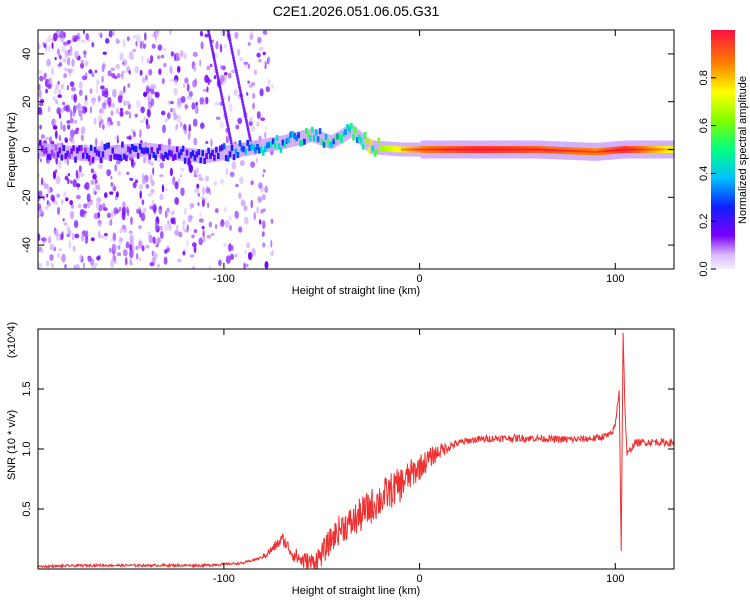 This screenshot has width=750, height=600. Describe the element at coordinates (12, 340) in the screenshot. I see `snr-y-scale-label: (x10^4)` at that location.